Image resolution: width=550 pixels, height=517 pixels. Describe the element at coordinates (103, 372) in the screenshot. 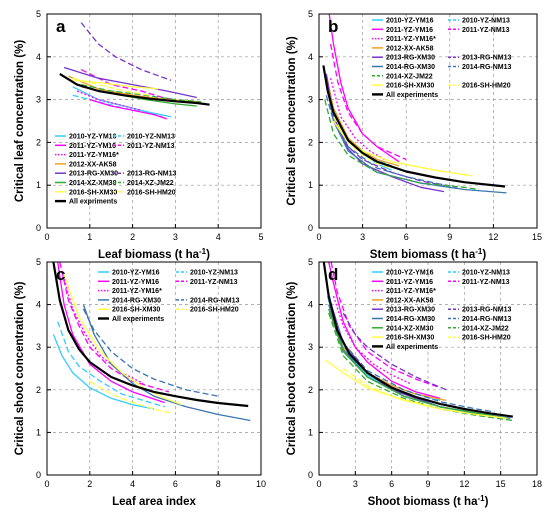

I see `series-line-2010-yz-ym16` at that location.